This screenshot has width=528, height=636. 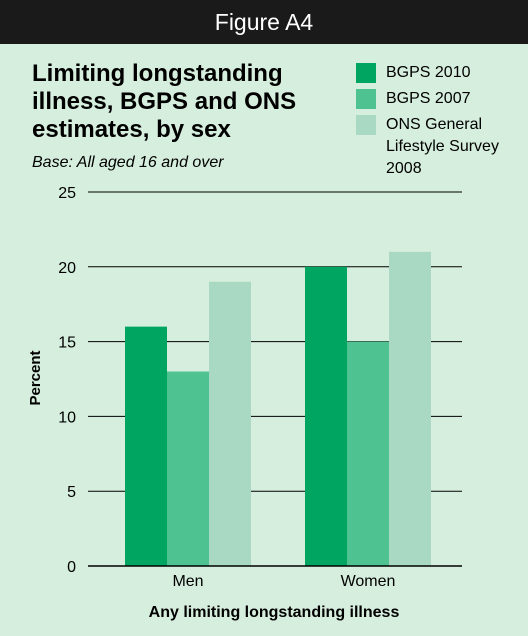 What do you see at coordinates (410, 408) in the screenshot?
I see `bar-women-ons-general-lifestyle-survey-2008` at bounding box center [410, 408].